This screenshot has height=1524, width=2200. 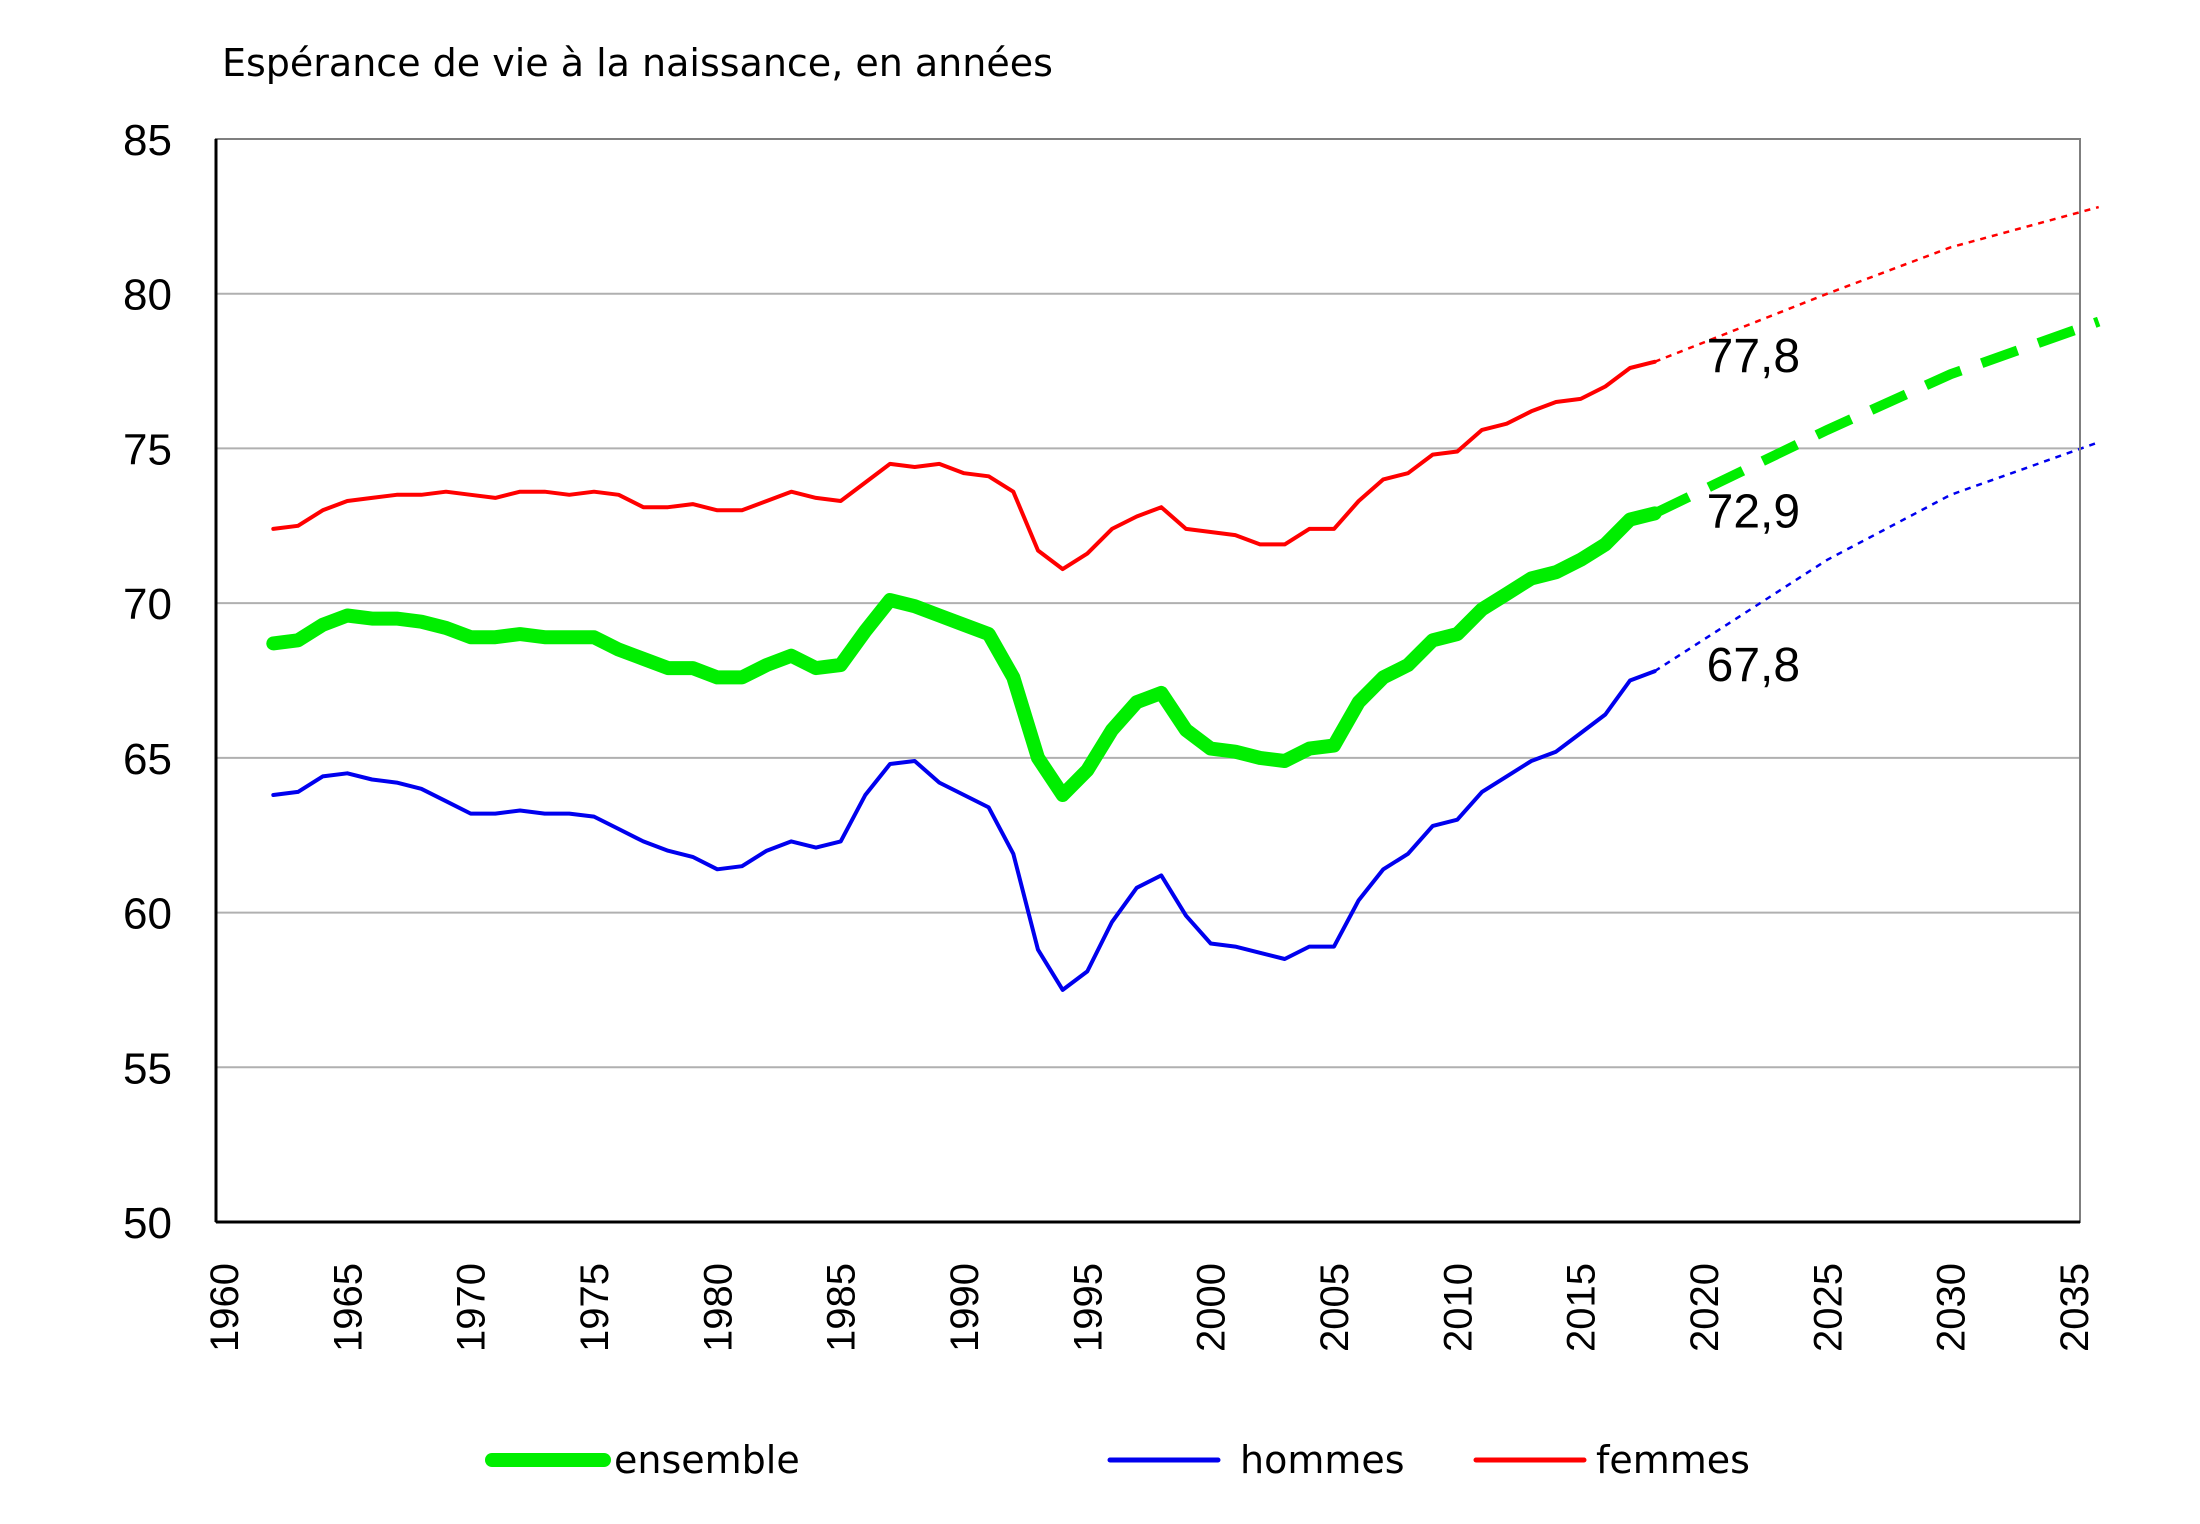 I want to click on series-line-hommes, so click(x=964, y=830).